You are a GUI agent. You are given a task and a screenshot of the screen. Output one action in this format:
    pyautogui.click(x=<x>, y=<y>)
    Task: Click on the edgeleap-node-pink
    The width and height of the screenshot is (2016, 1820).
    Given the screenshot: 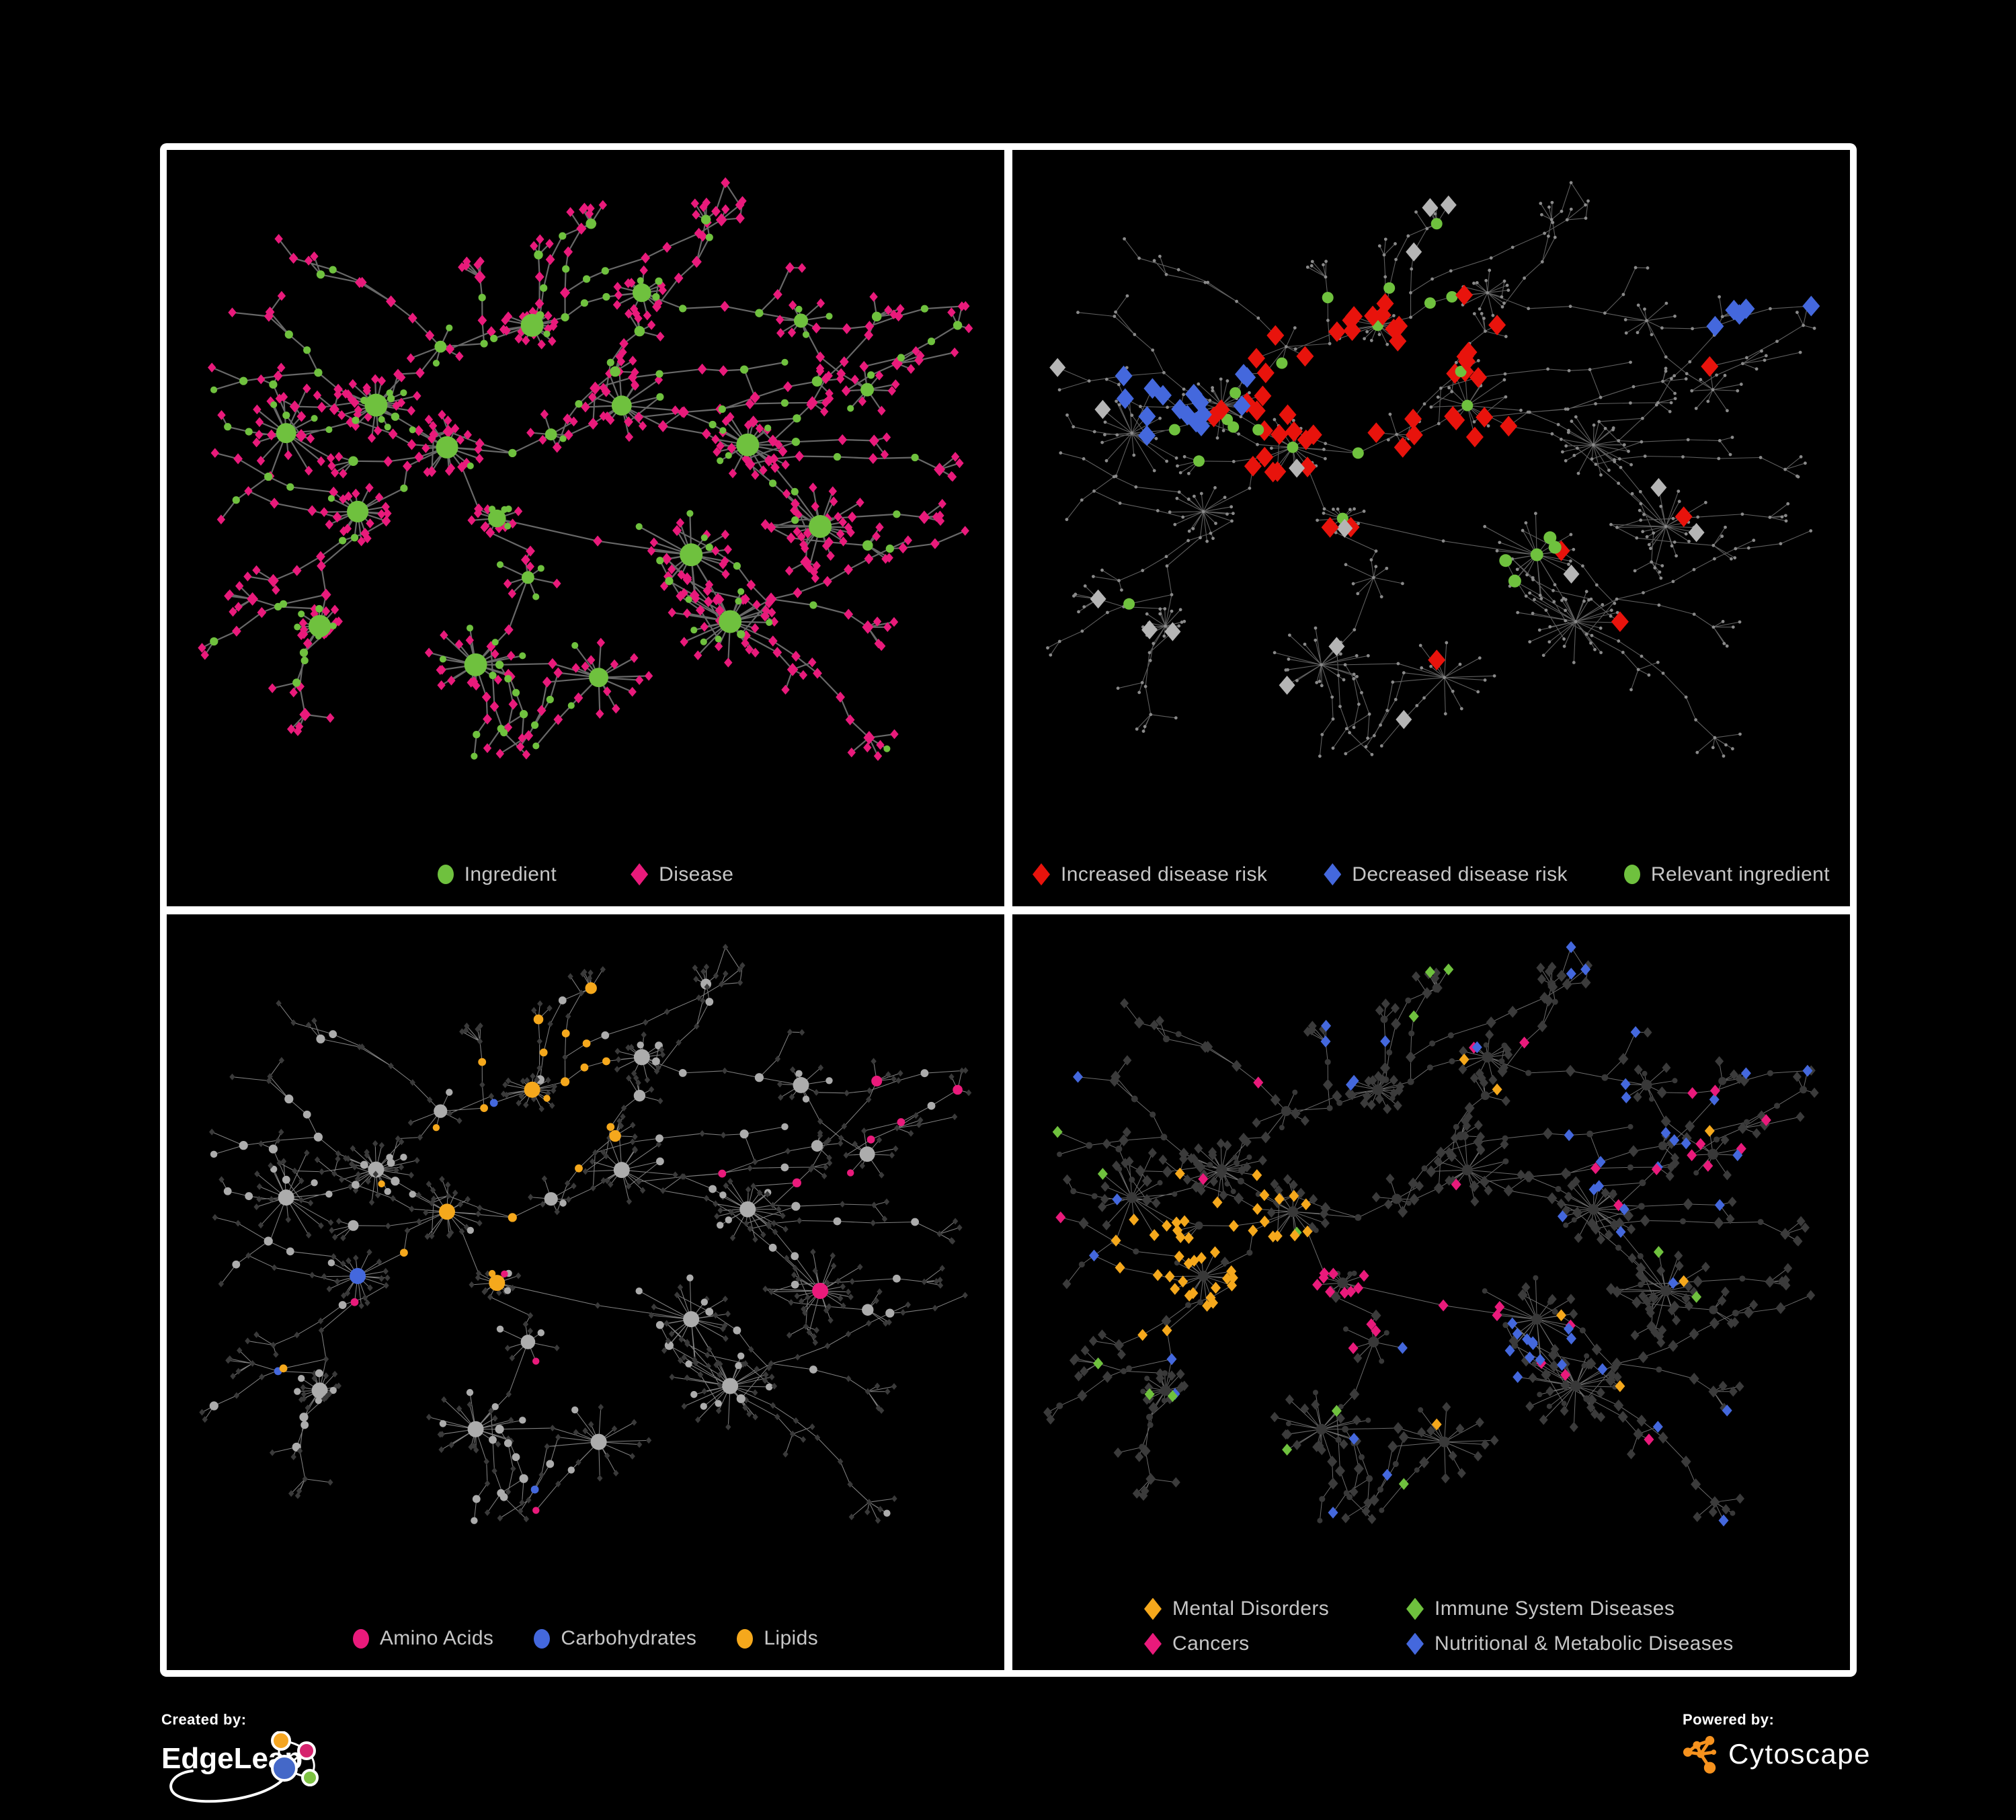 What is the action you would take?
    pyautogui.click(x=306, y=1750)
    